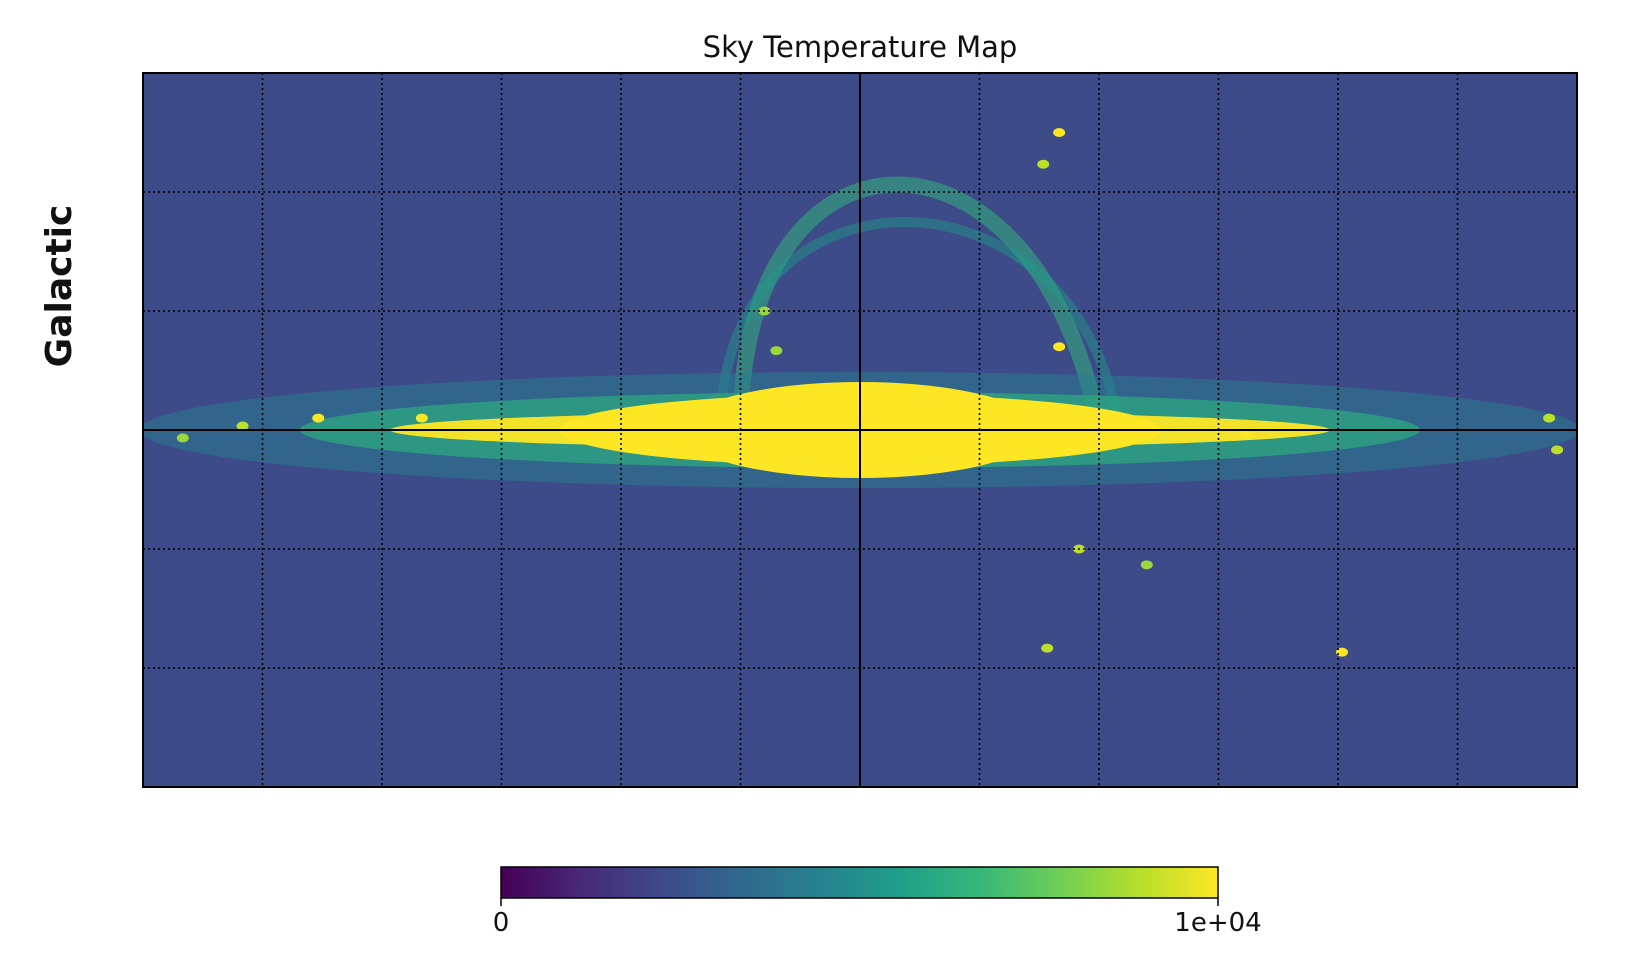 This screenshot has height=976, width=1636. I want to click on north-polar-spur-inner, so click(919, 324).